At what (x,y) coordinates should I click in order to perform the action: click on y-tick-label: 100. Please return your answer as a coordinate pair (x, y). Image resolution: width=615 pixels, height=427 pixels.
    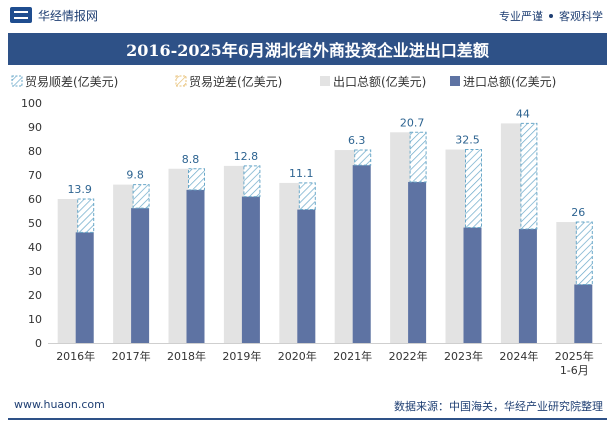
    Looking at the image, I should click on (31, 103).